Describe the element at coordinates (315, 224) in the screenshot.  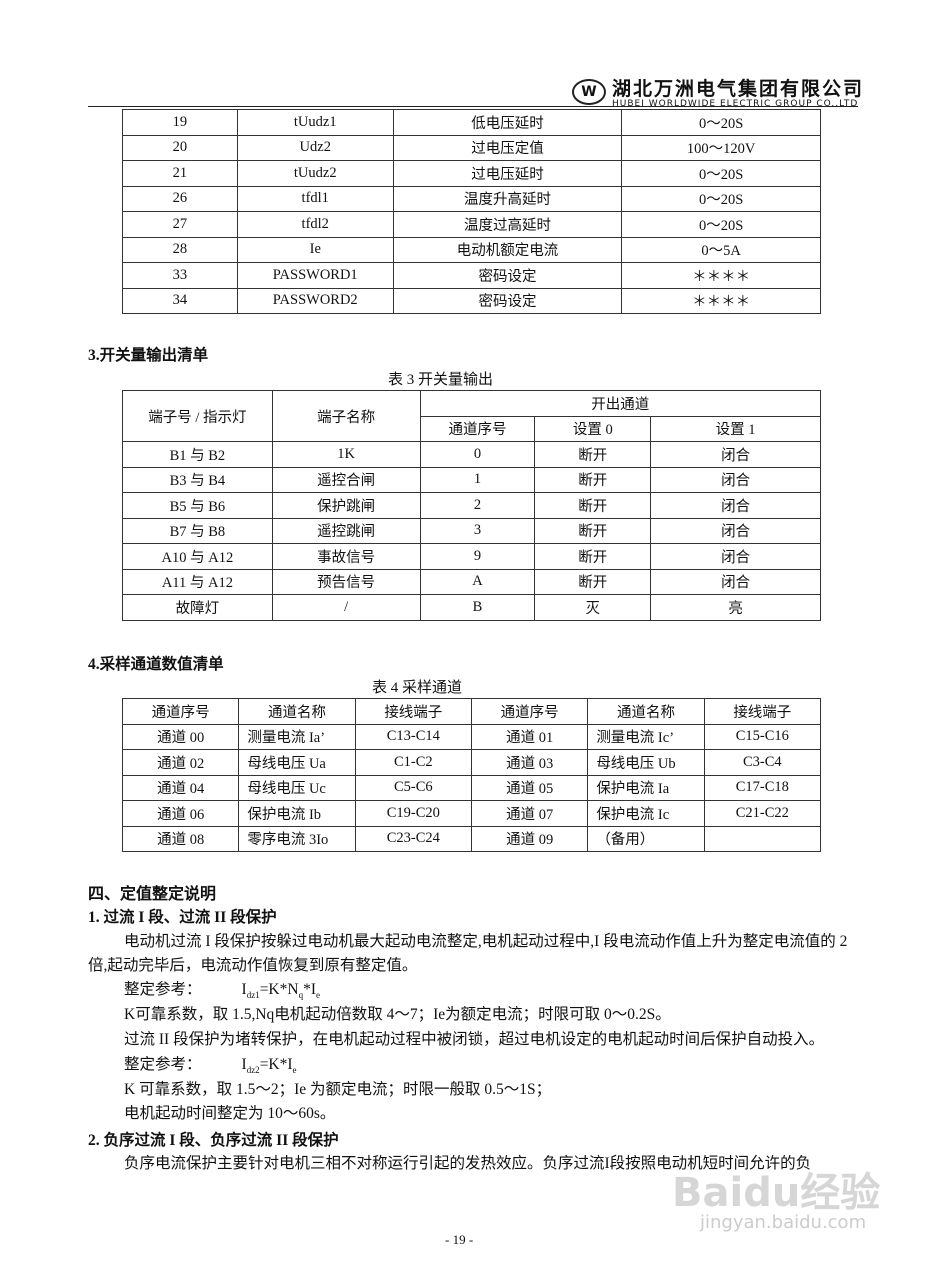
I see `table-cell: tfdl2` at that location.